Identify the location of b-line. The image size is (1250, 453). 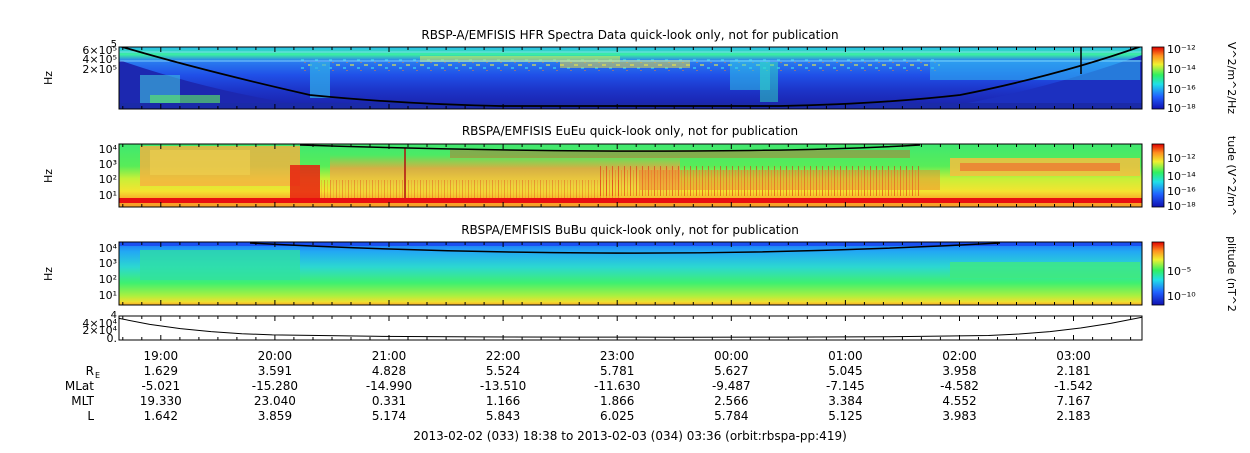
(630, 327).